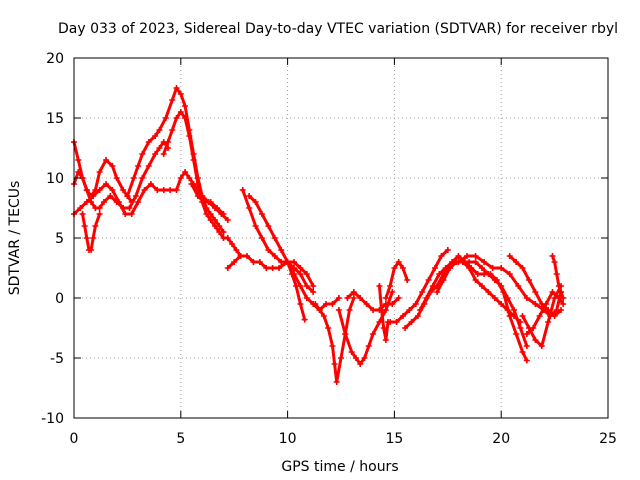 The height and width of the screenshot is (480, 640). Describe the element at coordinates (339, 467) in the screenshot. I see `x-axis-label: GPS time / hours` at that location.